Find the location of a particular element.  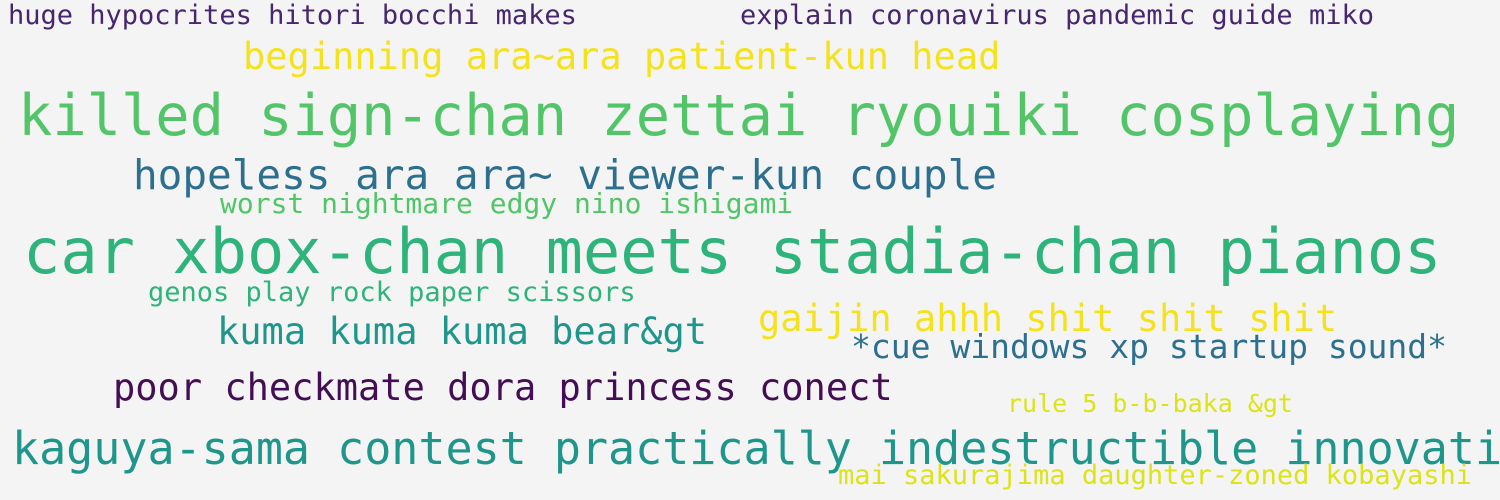

word-kuma-kuma: kuma kuma kuma bear&gt is located at coordinates (462, 331).